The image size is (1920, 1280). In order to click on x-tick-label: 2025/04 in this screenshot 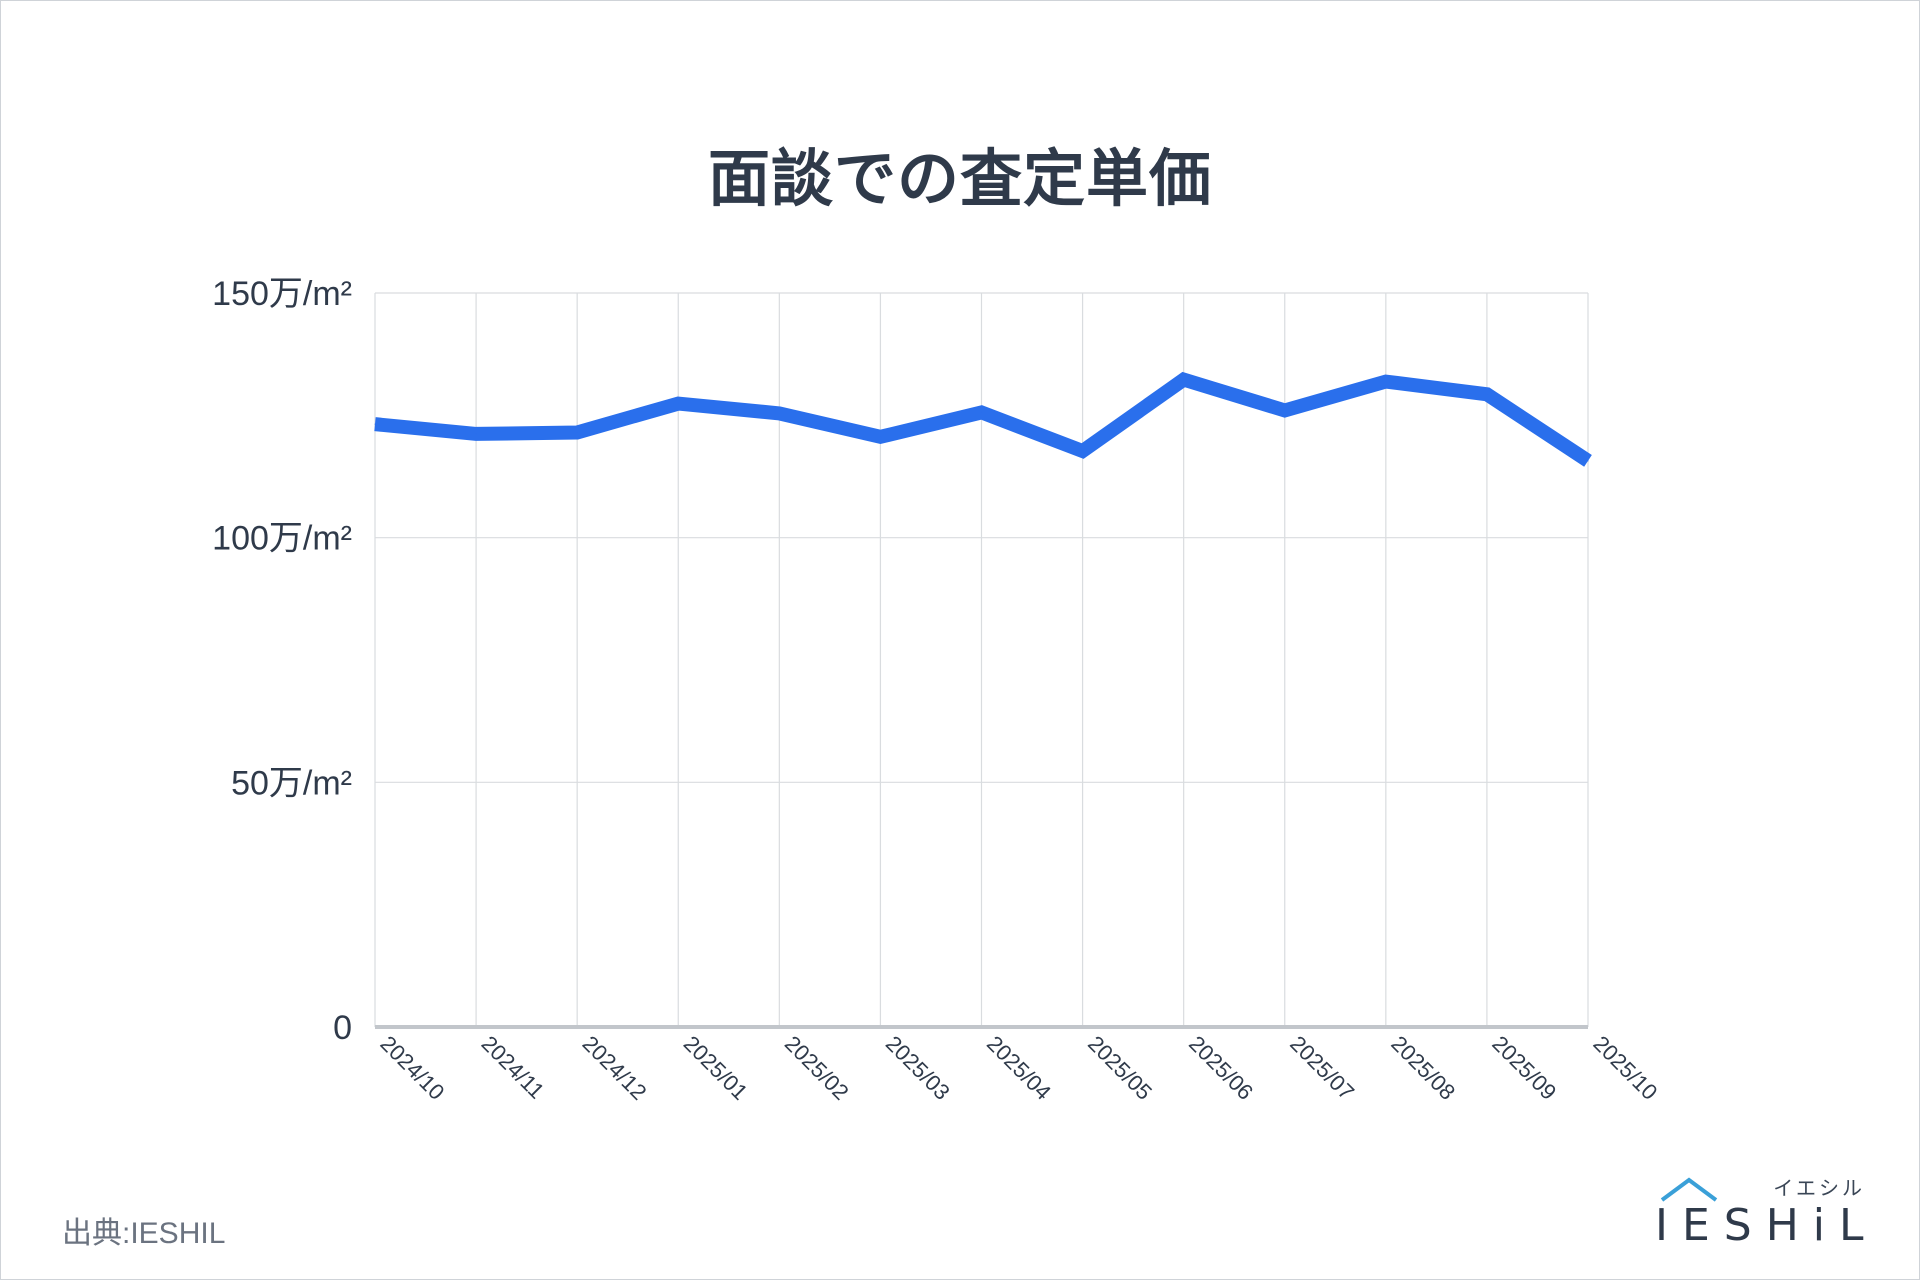, I will do `click(1019, 1068)`.